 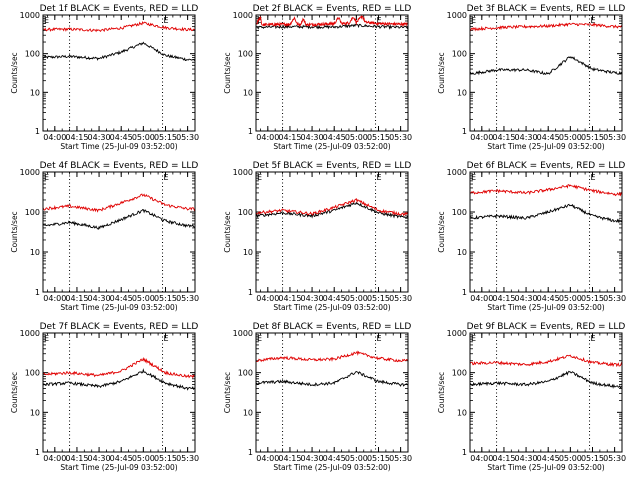 What do you see at coordinates (546, 9) in the screenshot?
I see `panel-title: Det 3f BLACK = Events, RED = LLD` at bounding box center [546, 9].